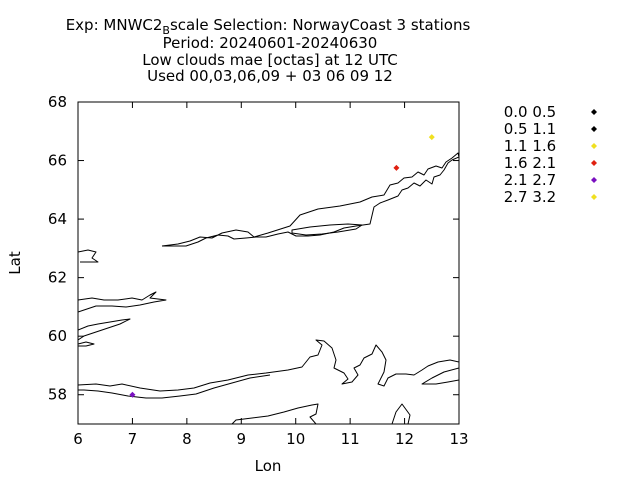 The image size is (640, 480). Describe the element at coordinates (57, 278) in the screenshot. I see `y-tick-label: 62` at that location.